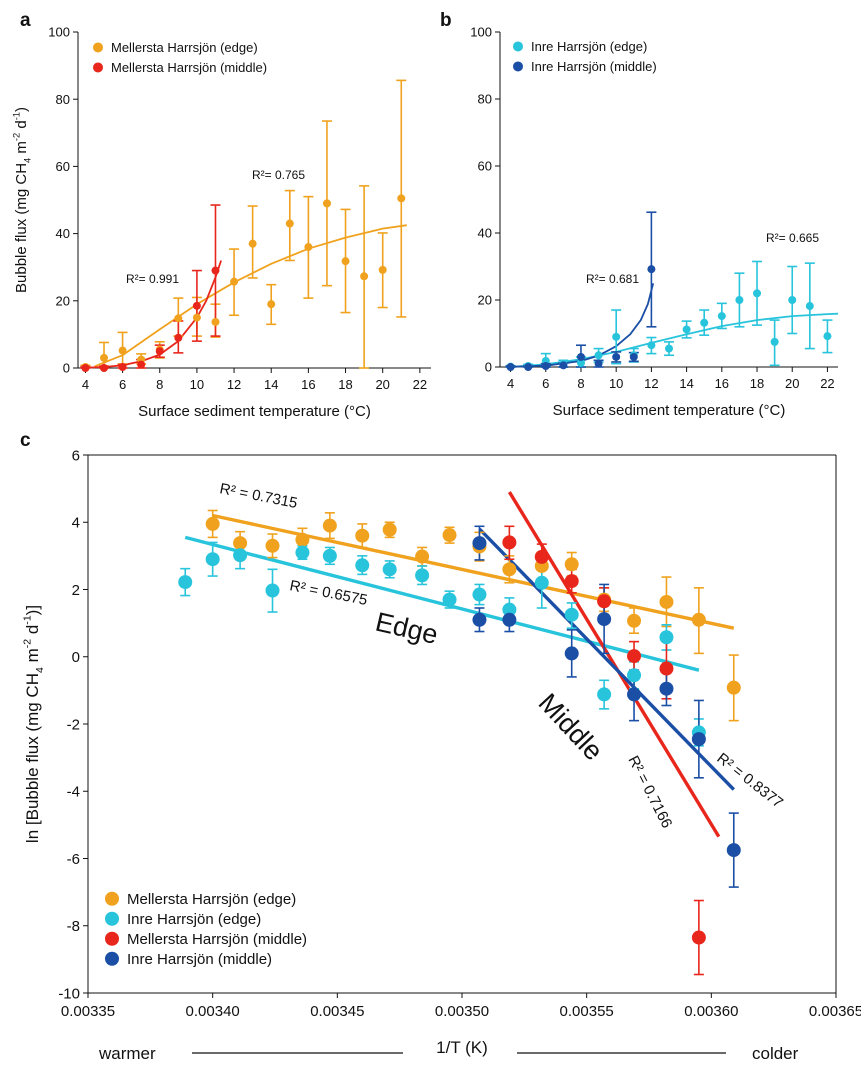 Image resolution: width=861 pixels, height=1065 pixels. I want to click on x-tick-label: 6, so click(545, 383).